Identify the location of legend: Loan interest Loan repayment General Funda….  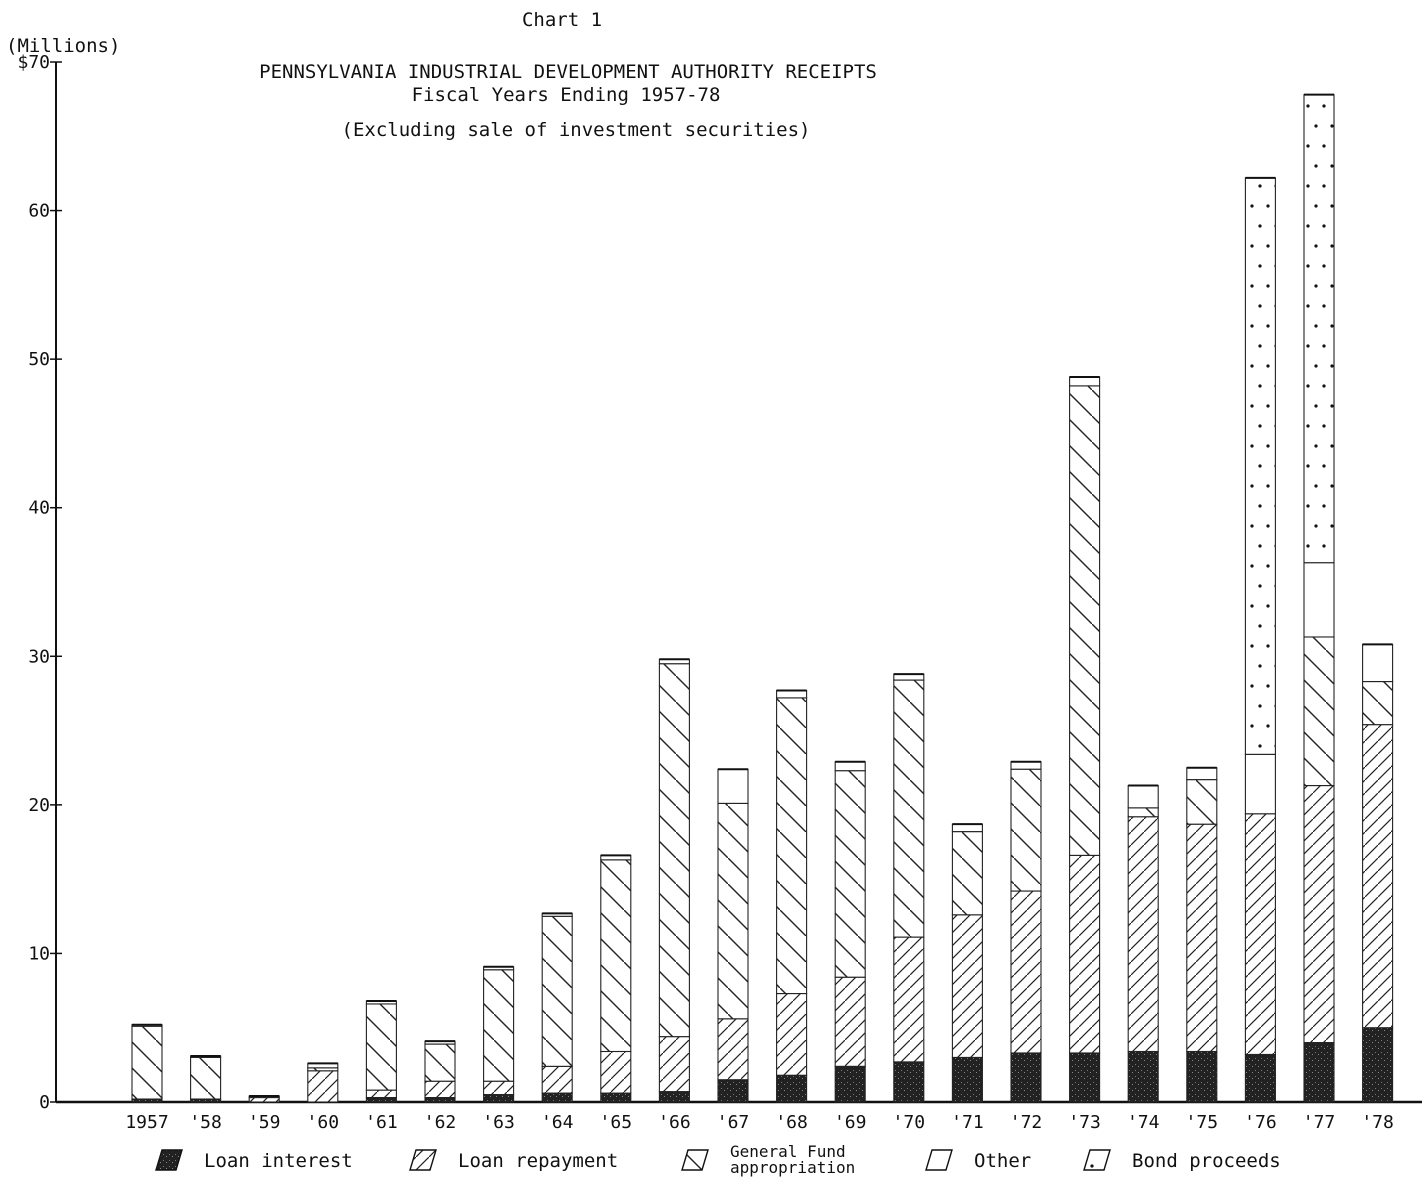
(718, 1159).